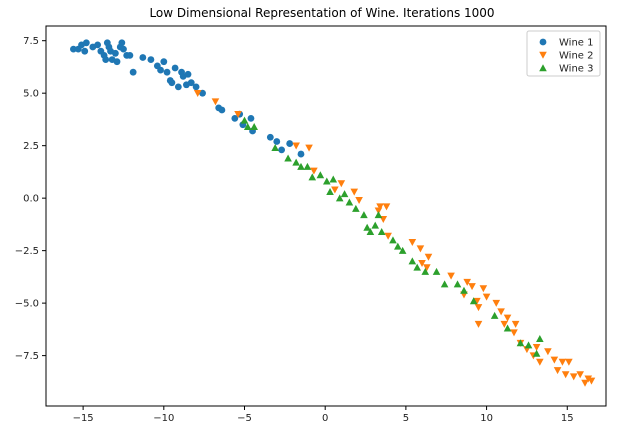  What do you see at coordinates (30, 199) in the screenshot?
I see `y-axis: −7.5 −5.0 −2.5 0.0 2.5 5.0 7.5` at bounding box center [30, 199].